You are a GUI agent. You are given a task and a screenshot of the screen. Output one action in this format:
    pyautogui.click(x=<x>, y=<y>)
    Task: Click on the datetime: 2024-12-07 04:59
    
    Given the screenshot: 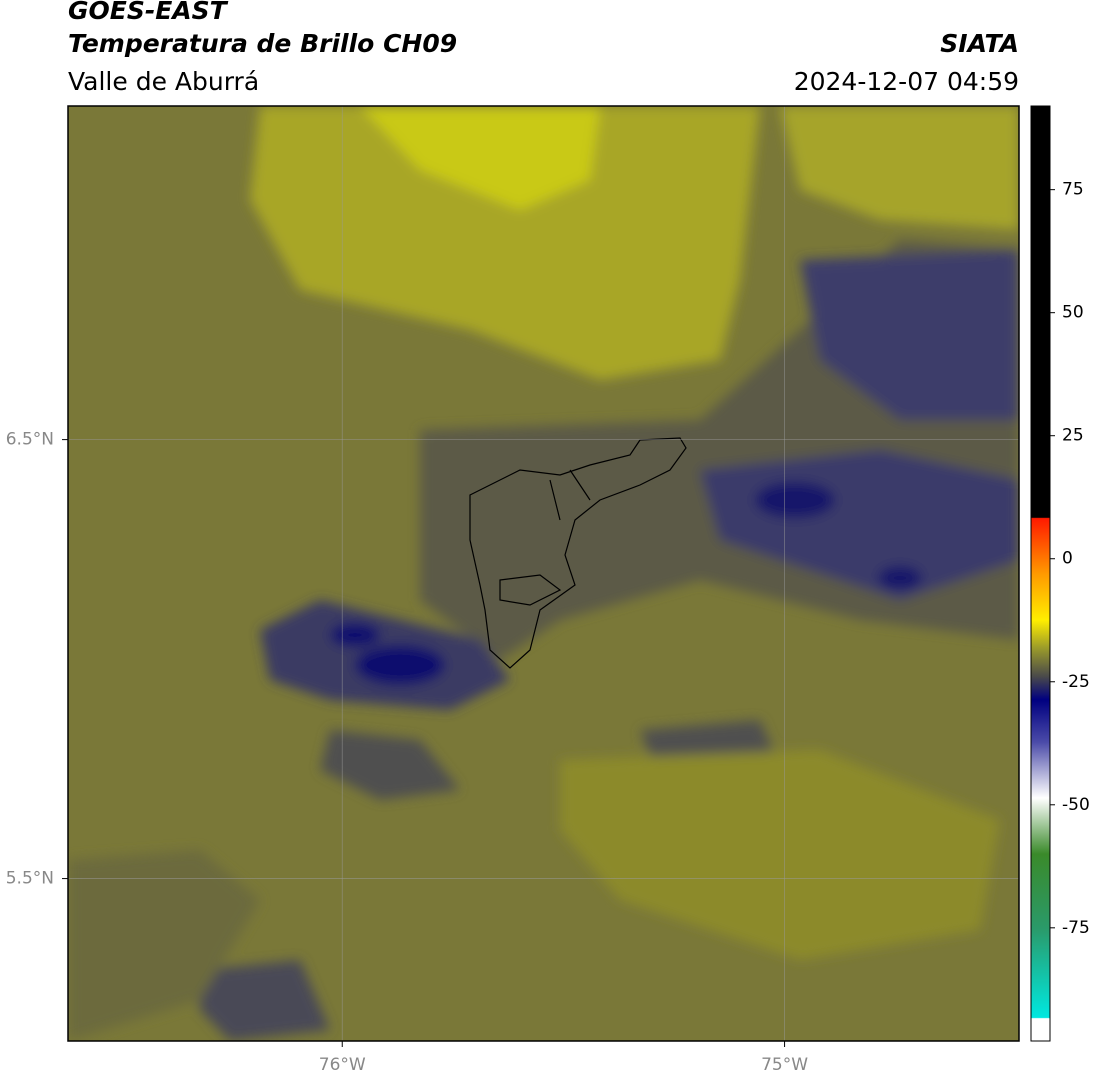 What is the action you would take?
    pyautogui.click(x=906, y=81)
    